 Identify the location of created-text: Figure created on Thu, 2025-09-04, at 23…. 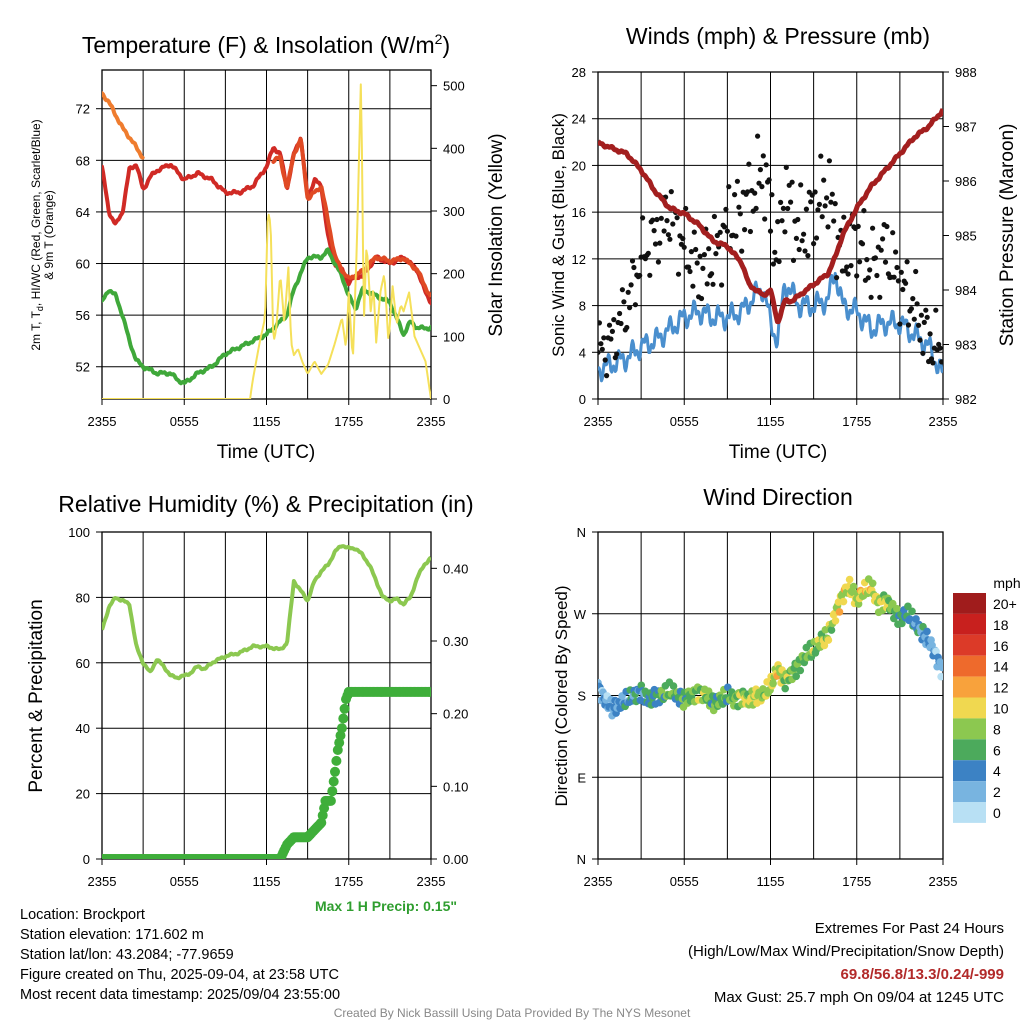
(179, 975).